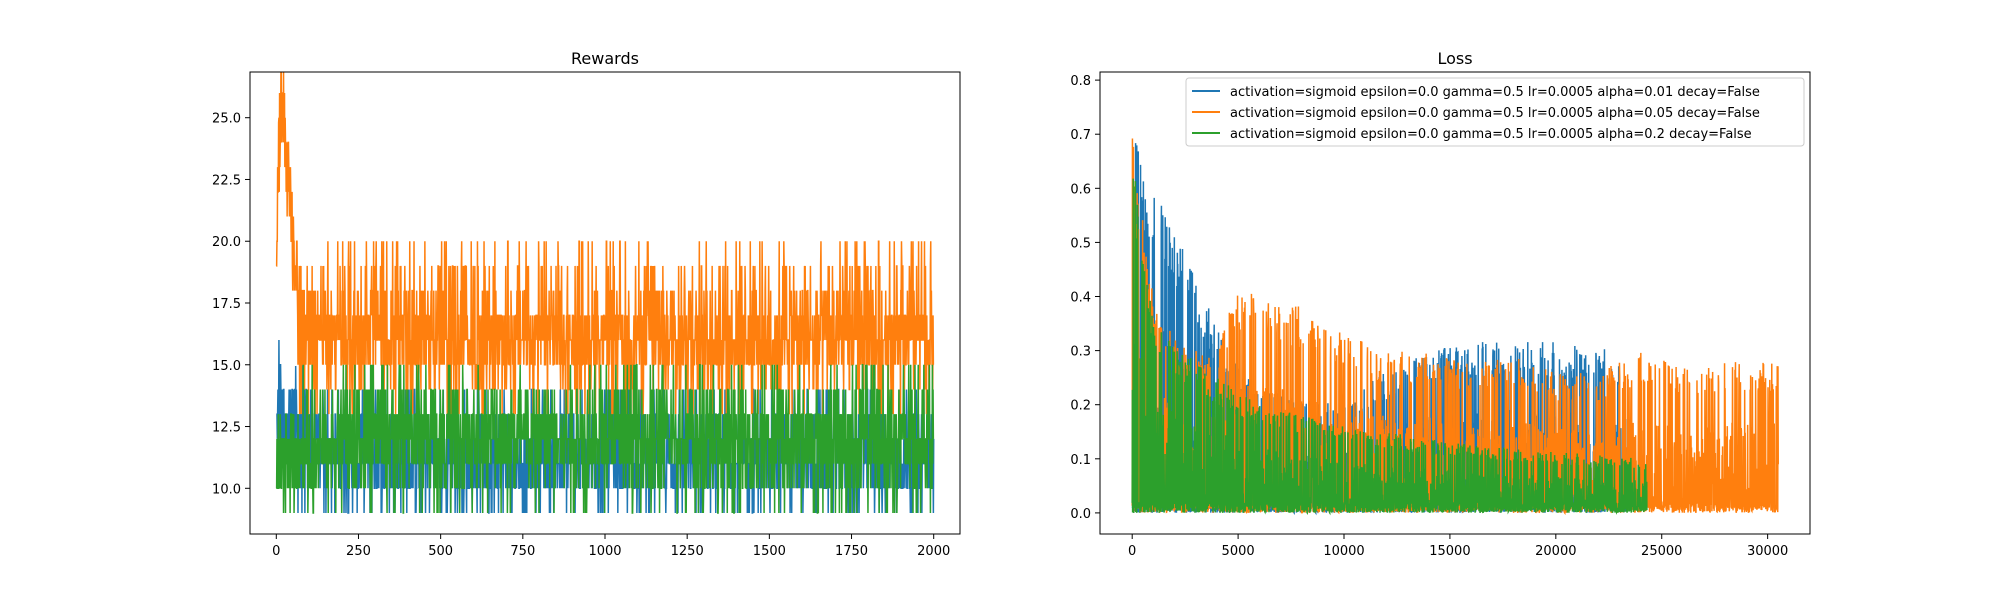  Describe the element at coordinates (1080, 135) in the screenshot. I see `y-tick-label: 0.7` at that location.